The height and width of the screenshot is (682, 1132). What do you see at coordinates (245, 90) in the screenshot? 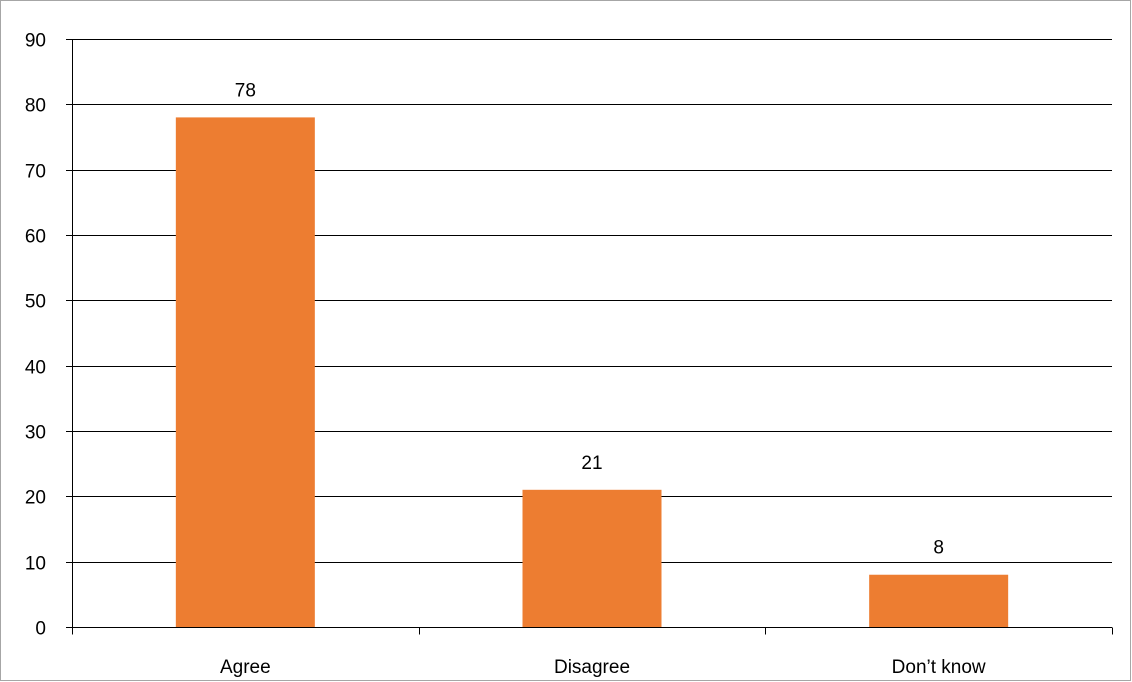
I see `data-label: 78` at bounding box center [245, 90].